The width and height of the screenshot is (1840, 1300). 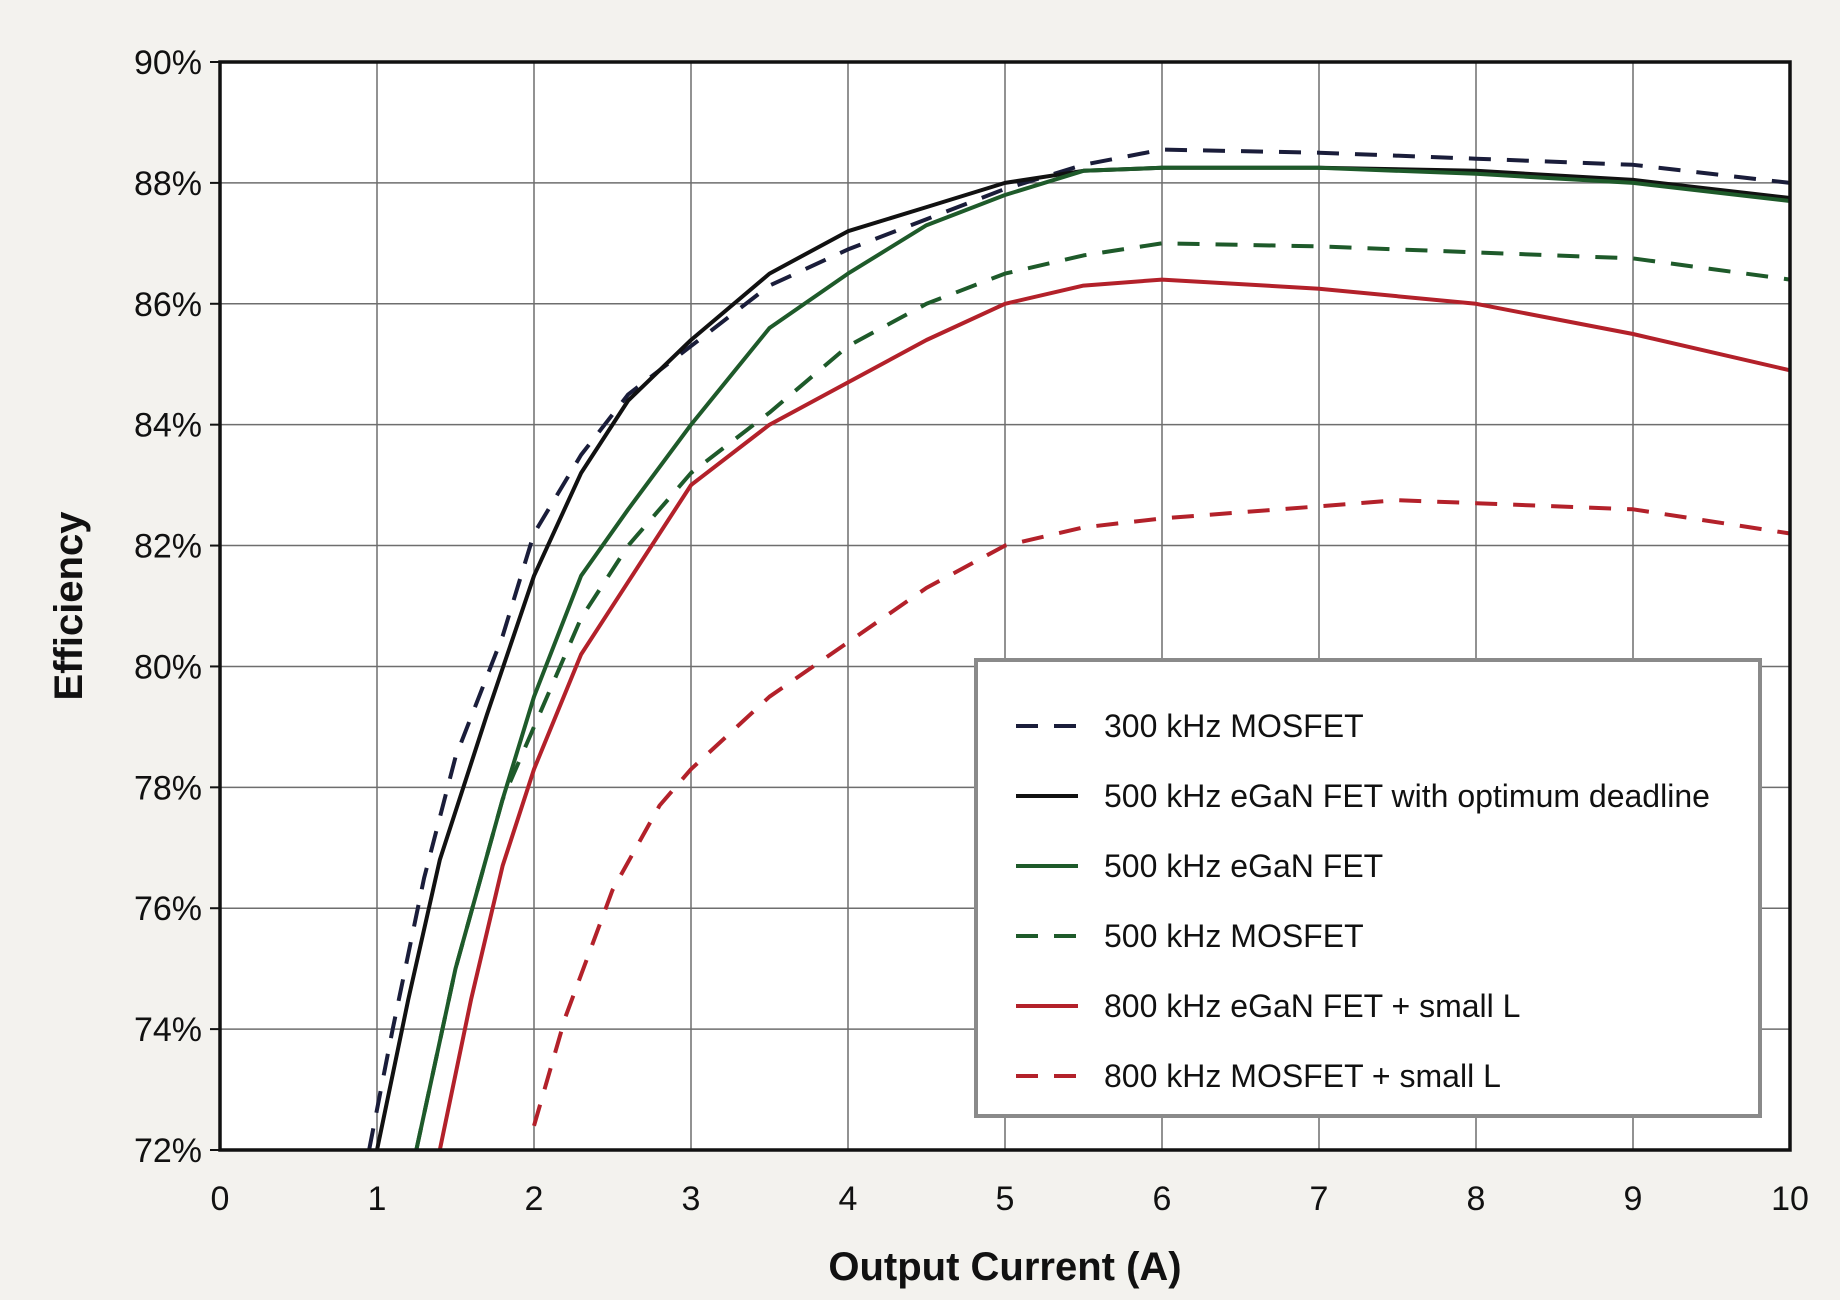 I want to click on y-tick-label: 82%, so click(x=168, y=547).